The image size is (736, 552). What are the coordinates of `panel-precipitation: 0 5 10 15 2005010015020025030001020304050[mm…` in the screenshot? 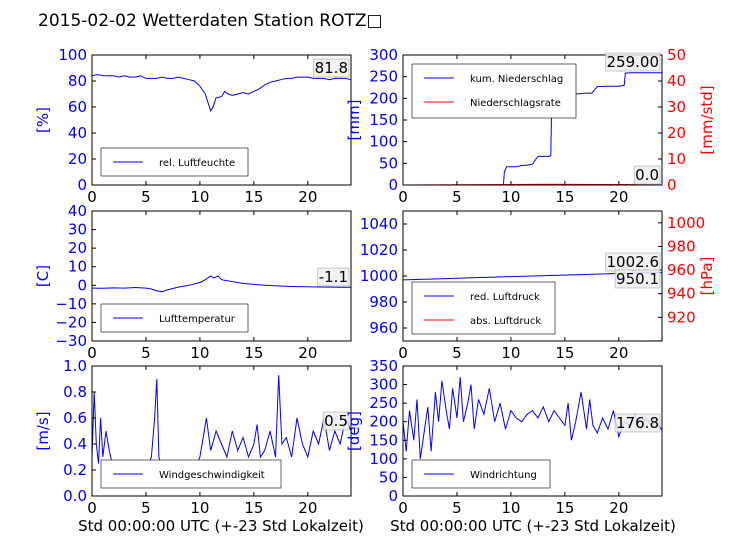 It's located at (530, 126).